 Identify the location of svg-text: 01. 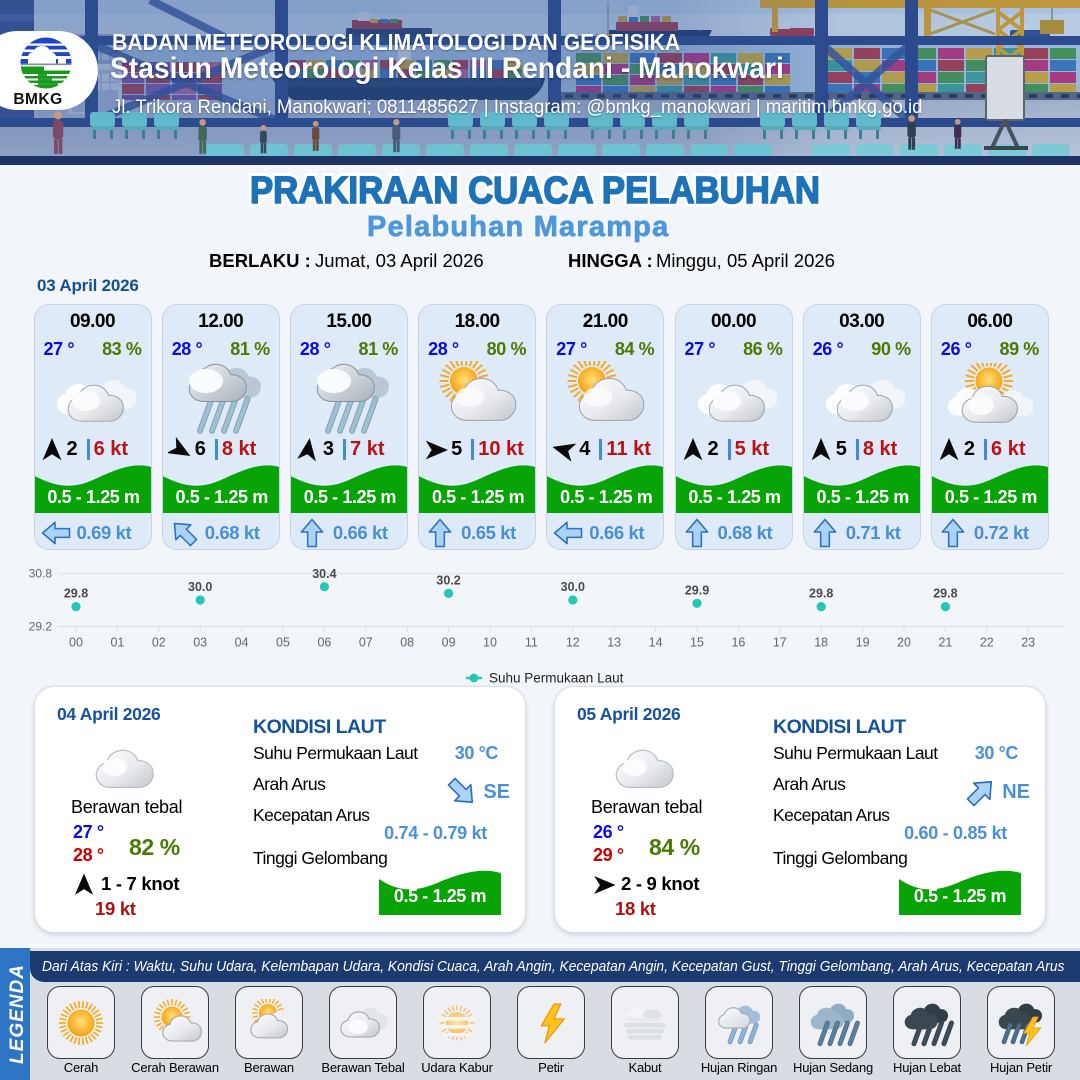
(117, 643).